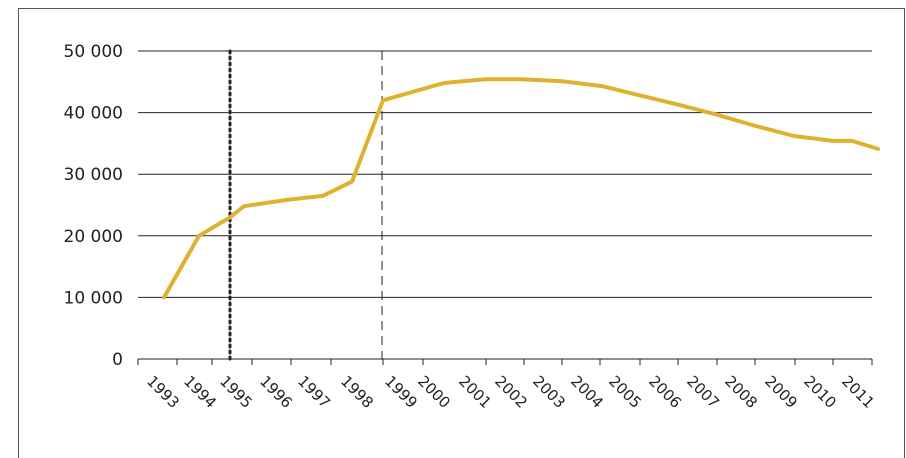 This screenshot has height=458, width=906. I want to click on y-tick-label: 50 000, so click(93, 52).